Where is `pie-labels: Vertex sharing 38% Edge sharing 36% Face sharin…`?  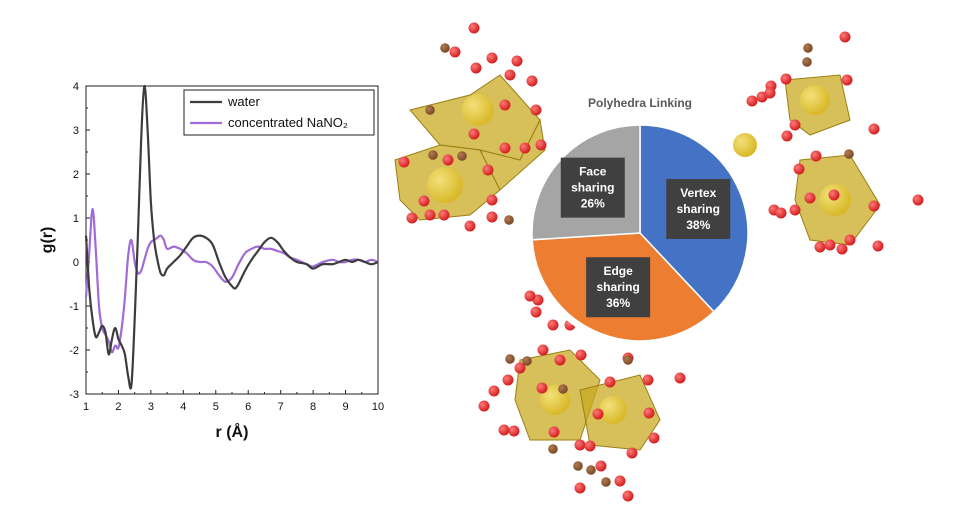
pie-labels: Vertex sharing 38% Edge sharing 36% Face sharin… is located at coordinates (645, 237).